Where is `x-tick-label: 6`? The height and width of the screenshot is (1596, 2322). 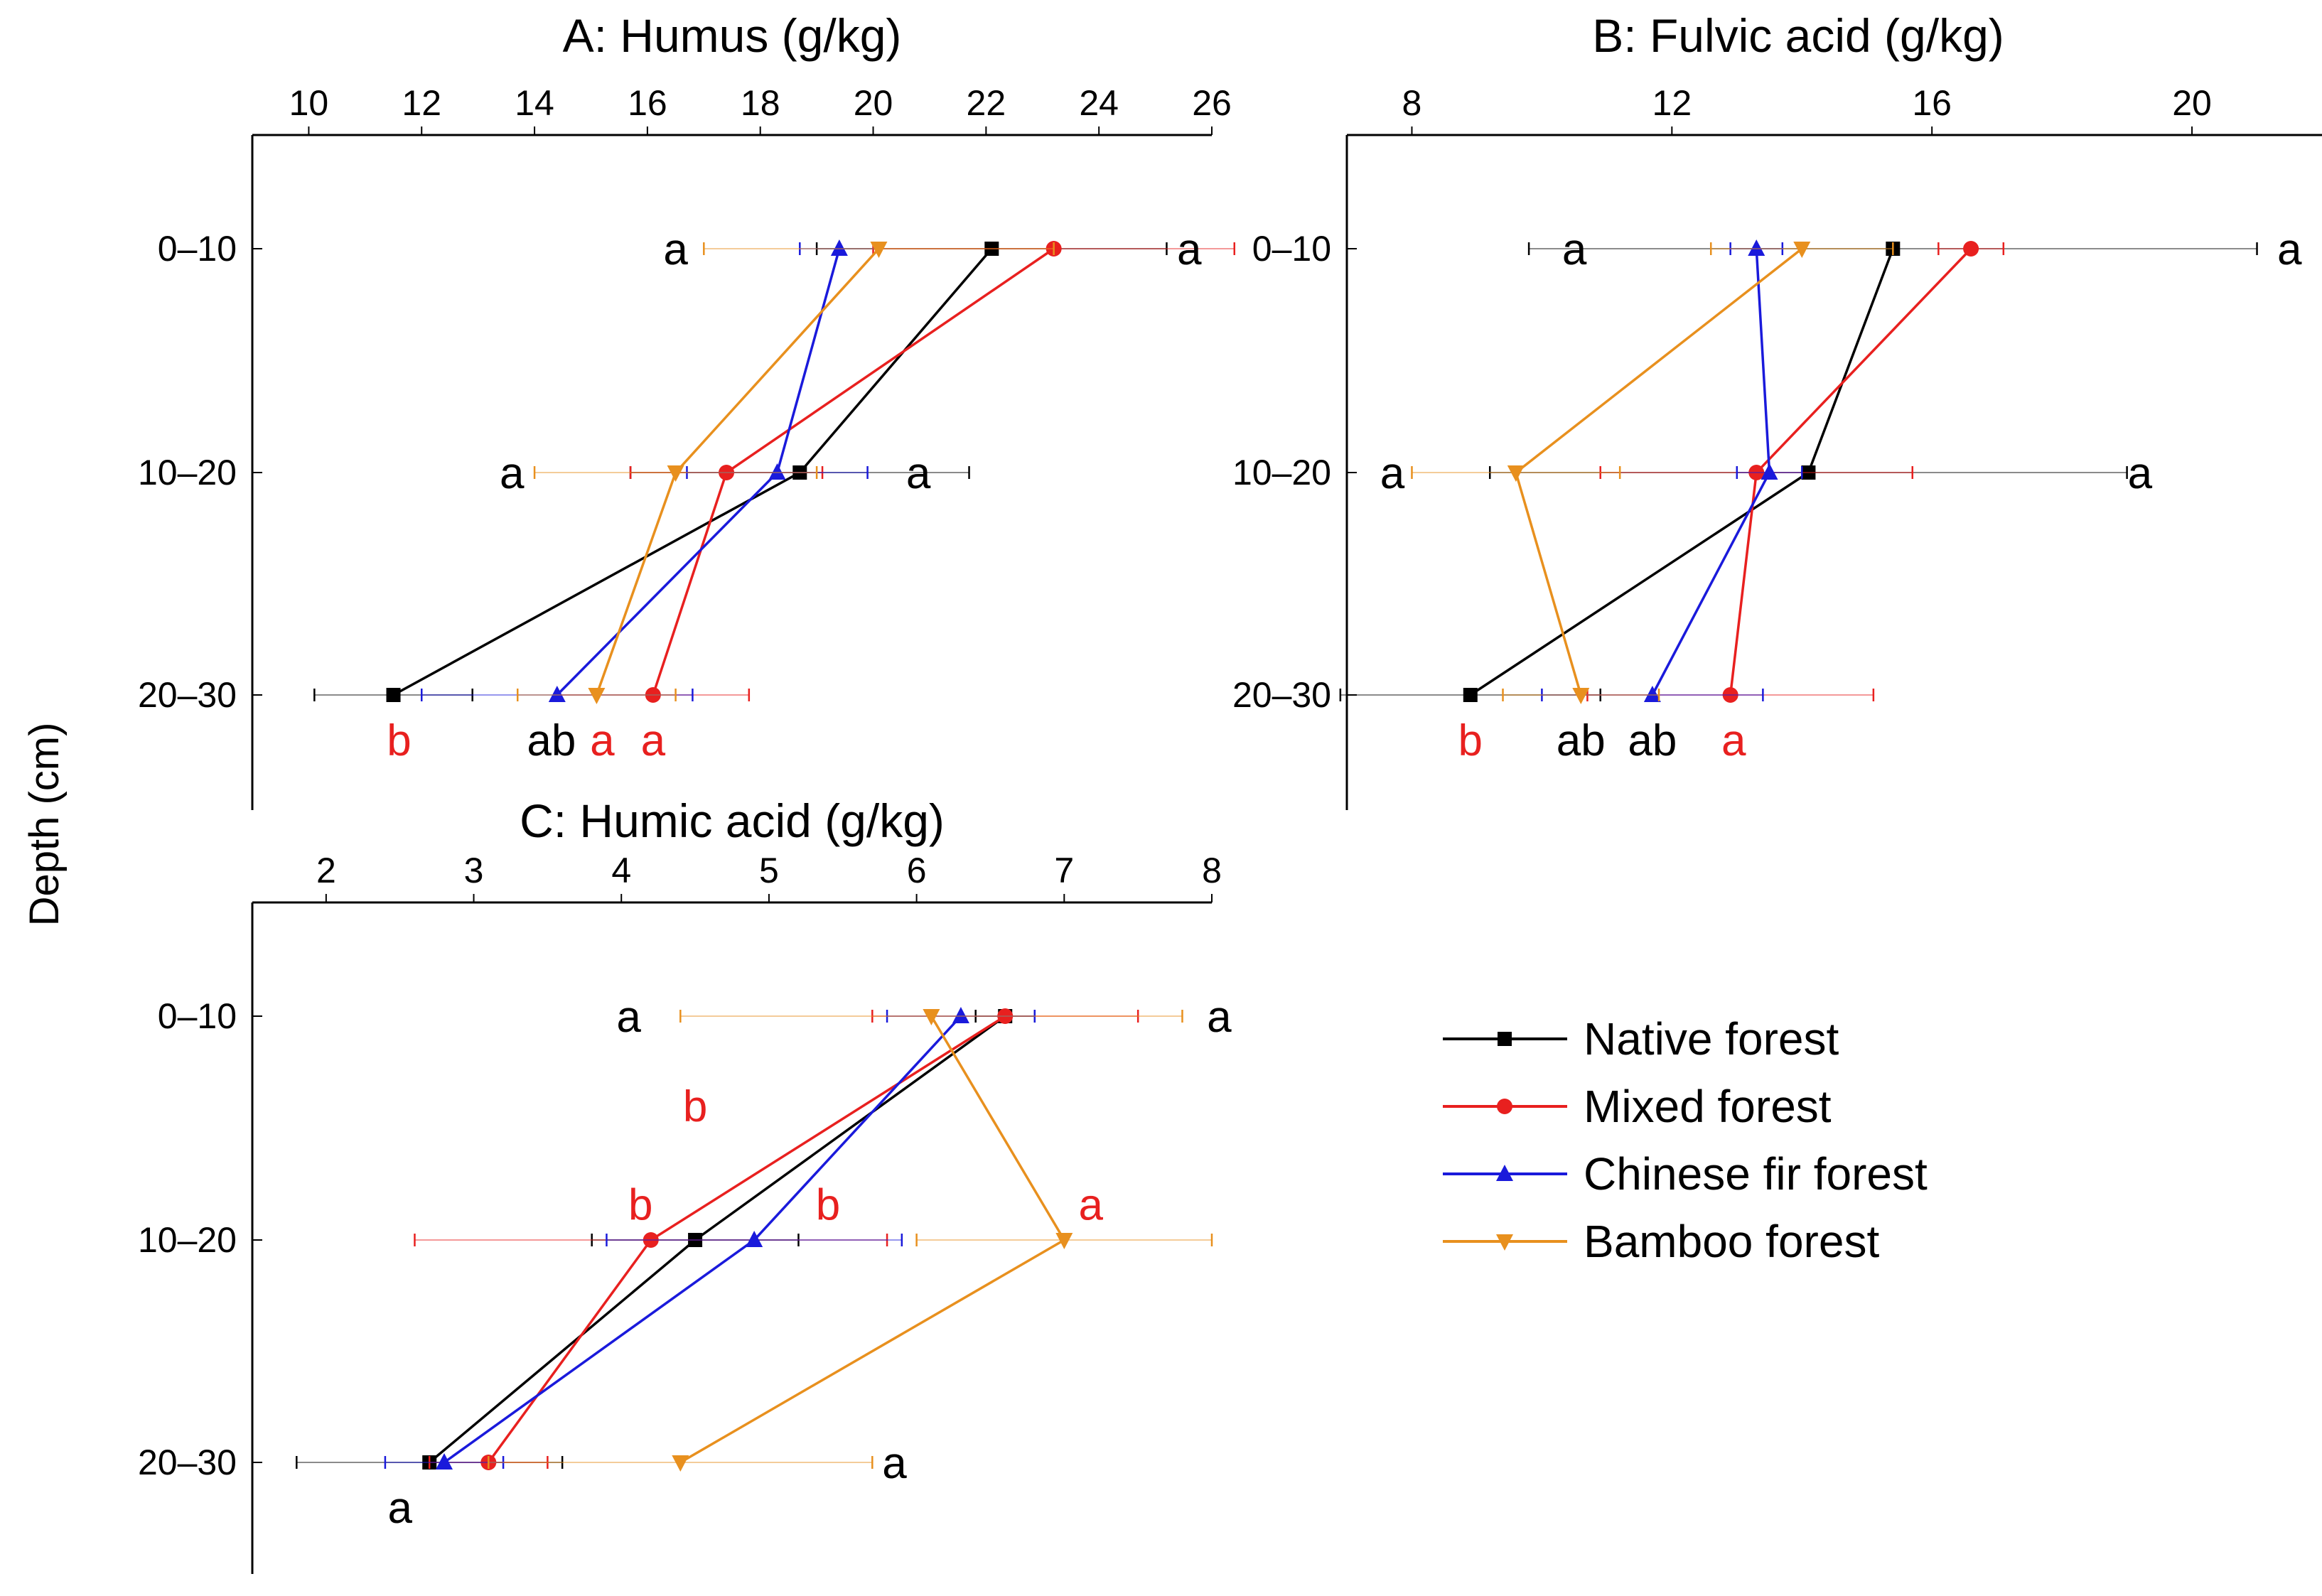 x-tick-label: 6 is located at coordinates (917, 871).